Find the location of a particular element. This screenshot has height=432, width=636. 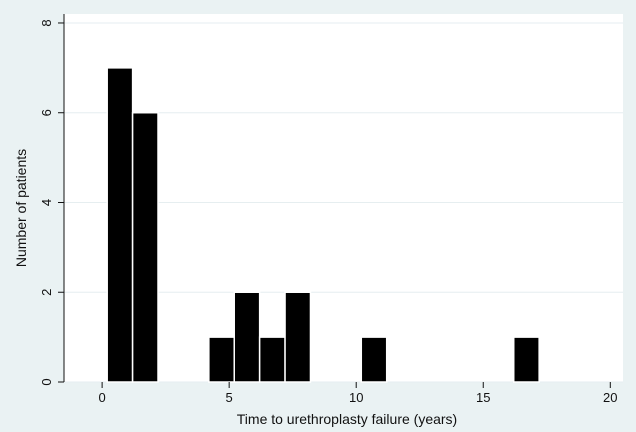

x-axis-title: Time to urethroplasty failure (years) is located at coordinates (347, 419).